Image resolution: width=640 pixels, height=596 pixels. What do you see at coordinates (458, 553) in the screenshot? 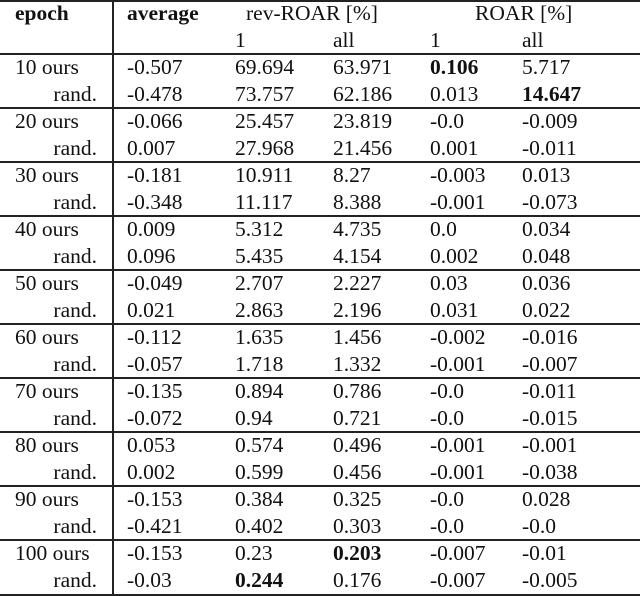
I see `cell-roar-1: -0.007` at bounding box center [458, 553].